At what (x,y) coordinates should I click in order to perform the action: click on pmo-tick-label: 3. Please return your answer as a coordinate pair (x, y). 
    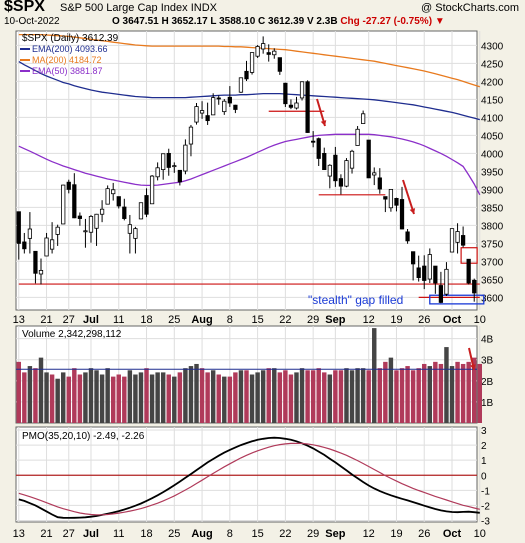
    Looking at the image, I should click on (484, 431).